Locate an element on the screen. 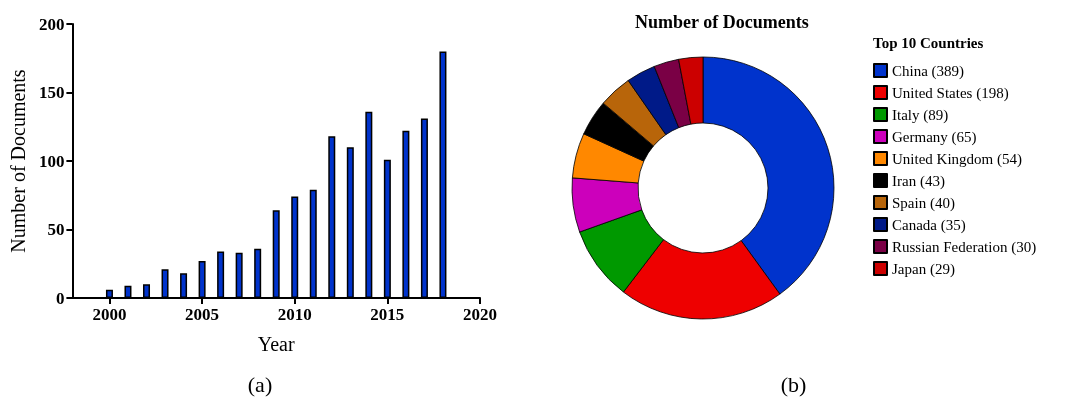 The image size is (1067, 412). x-tick-label: 2020 is located at coordinates (480, 314).